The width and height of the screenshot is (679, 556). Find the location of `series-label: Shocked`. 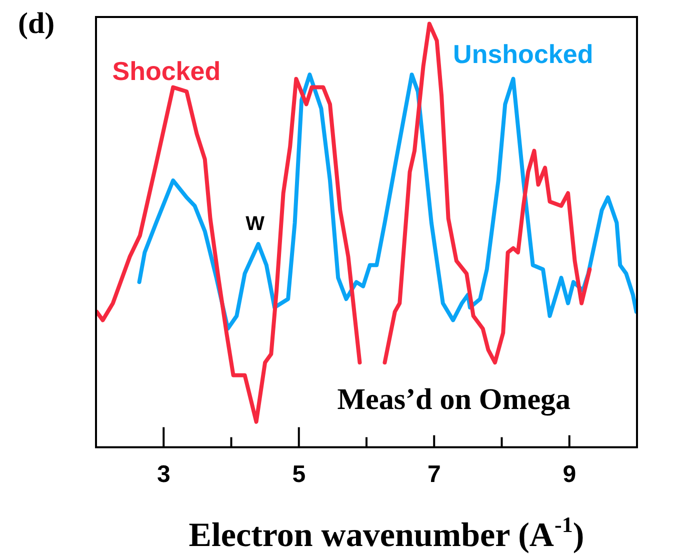

series-label: Shocked is located at coordinates (166, 71).